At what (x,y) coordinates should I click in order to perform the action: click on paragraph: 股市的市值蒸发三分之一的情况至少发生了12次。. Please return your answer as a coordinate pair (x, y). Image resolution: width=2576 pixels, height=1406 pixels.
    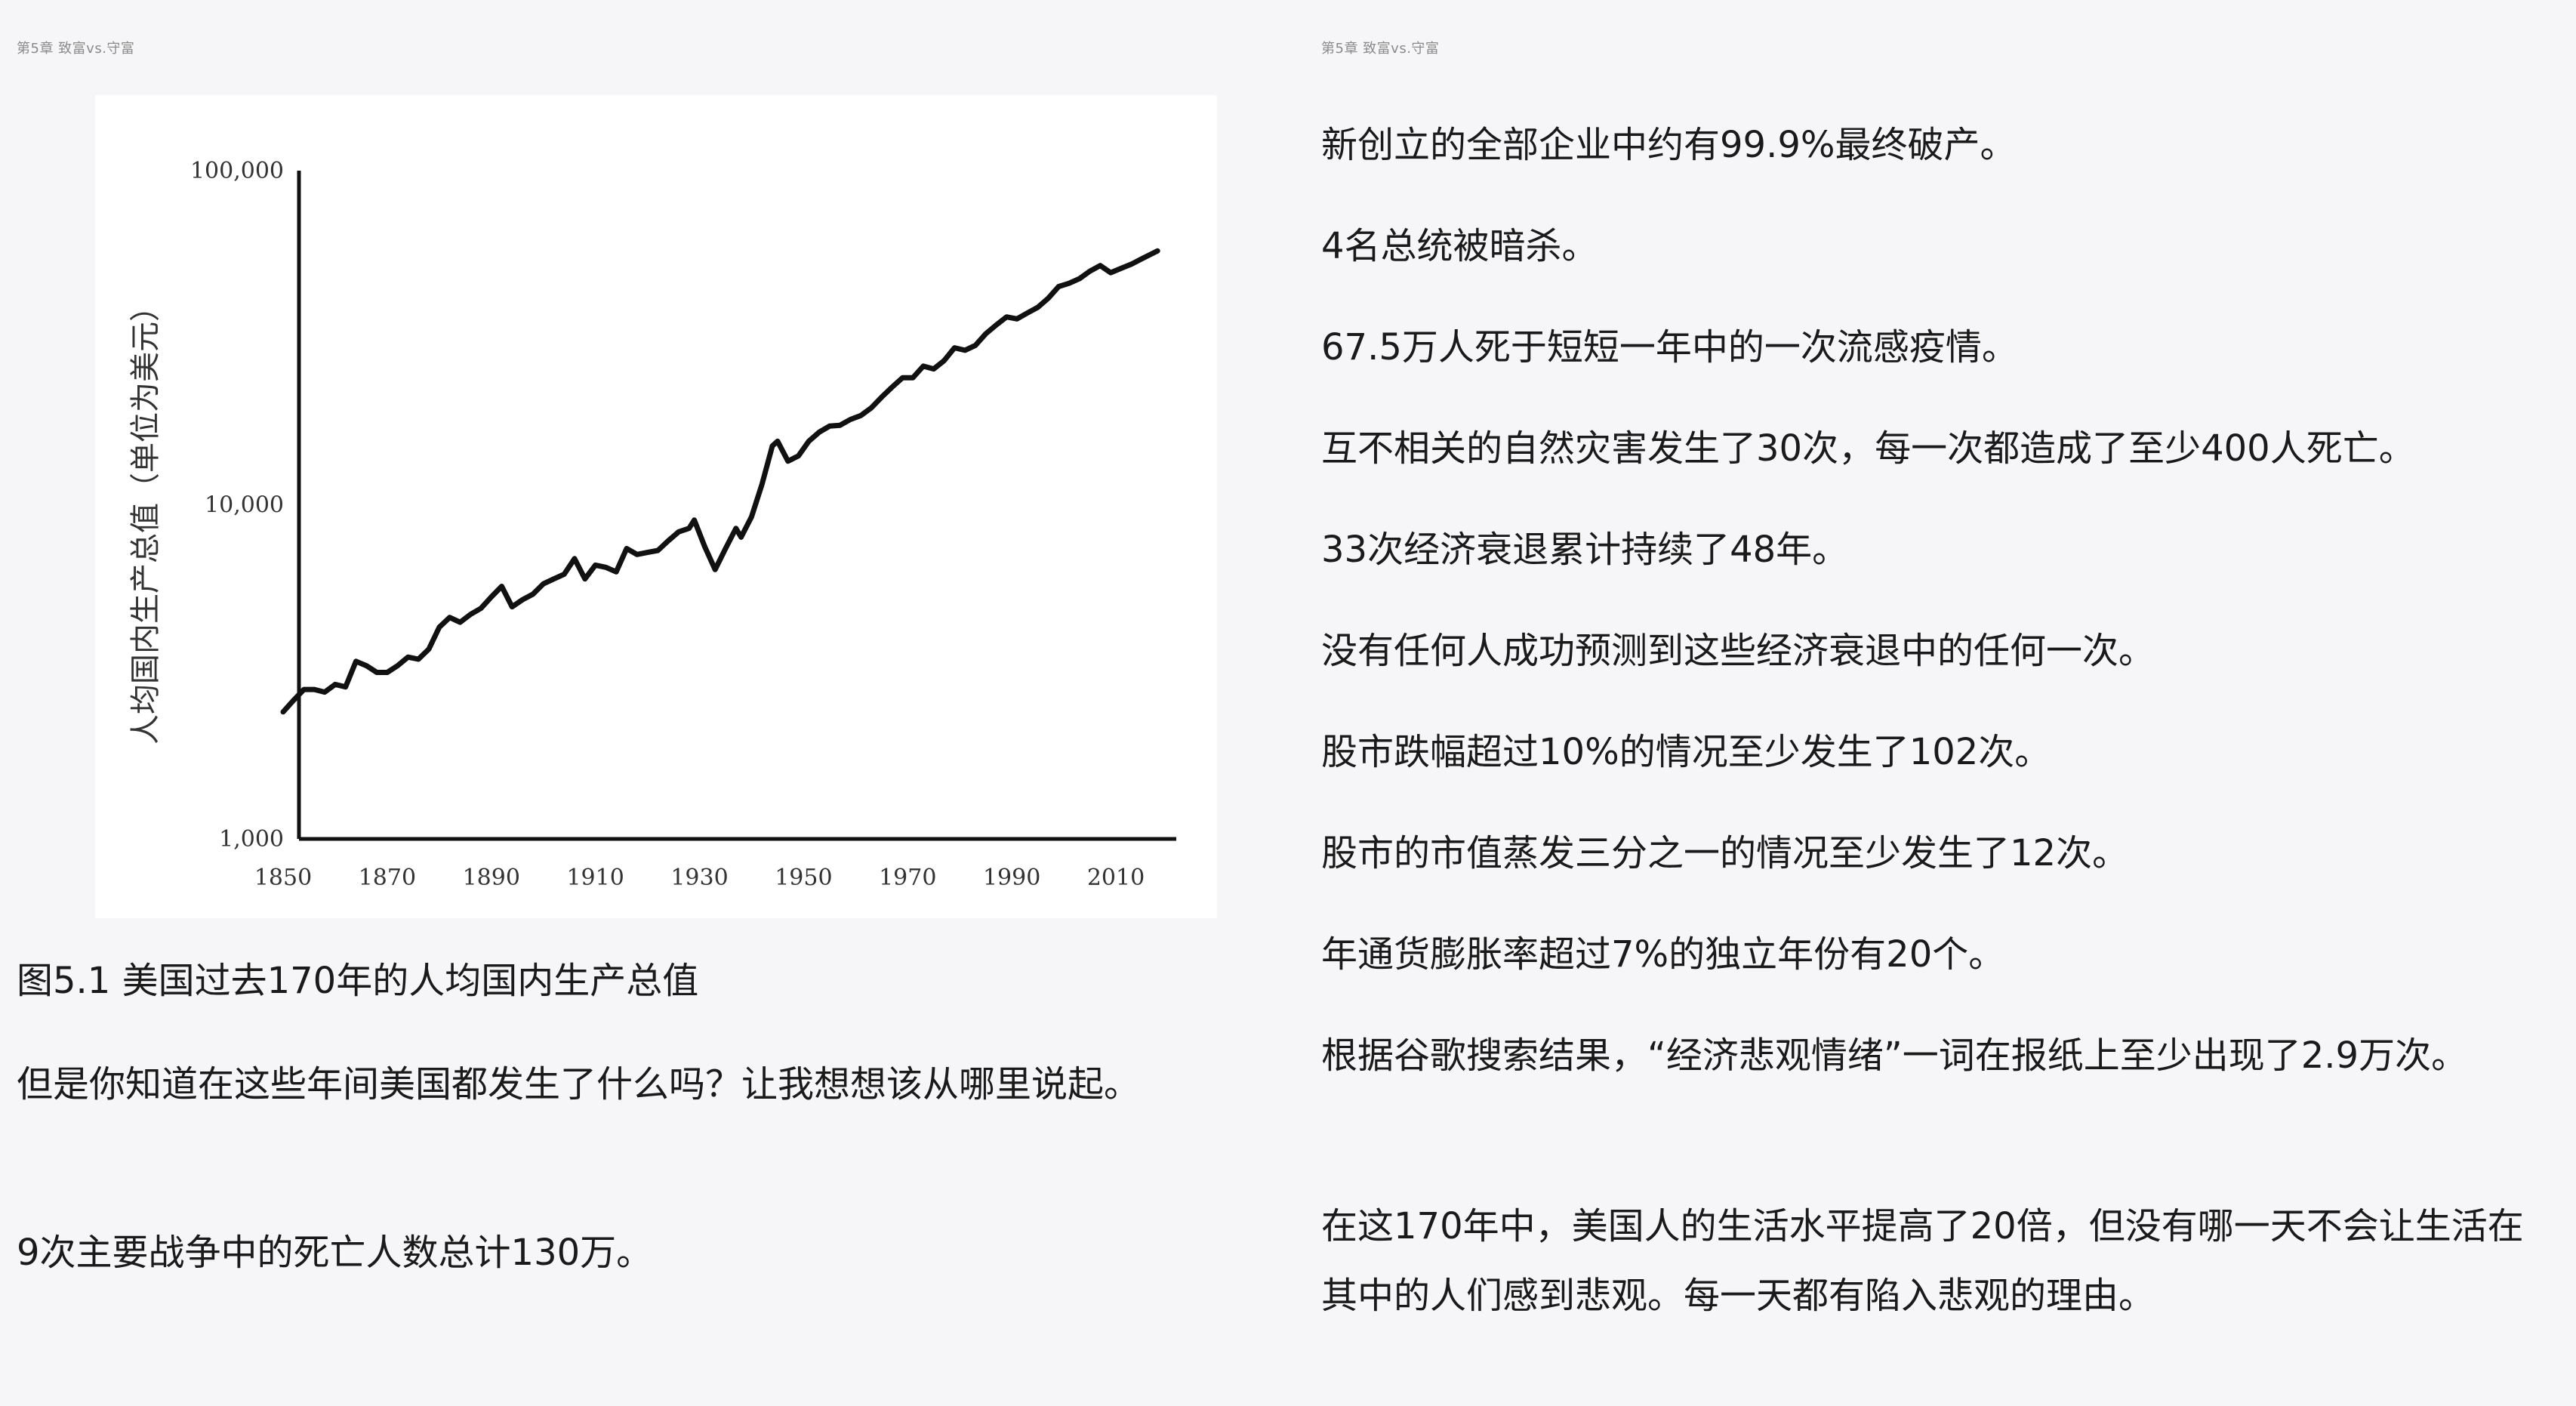
    Looking at the image, I should click on (1725, 853).